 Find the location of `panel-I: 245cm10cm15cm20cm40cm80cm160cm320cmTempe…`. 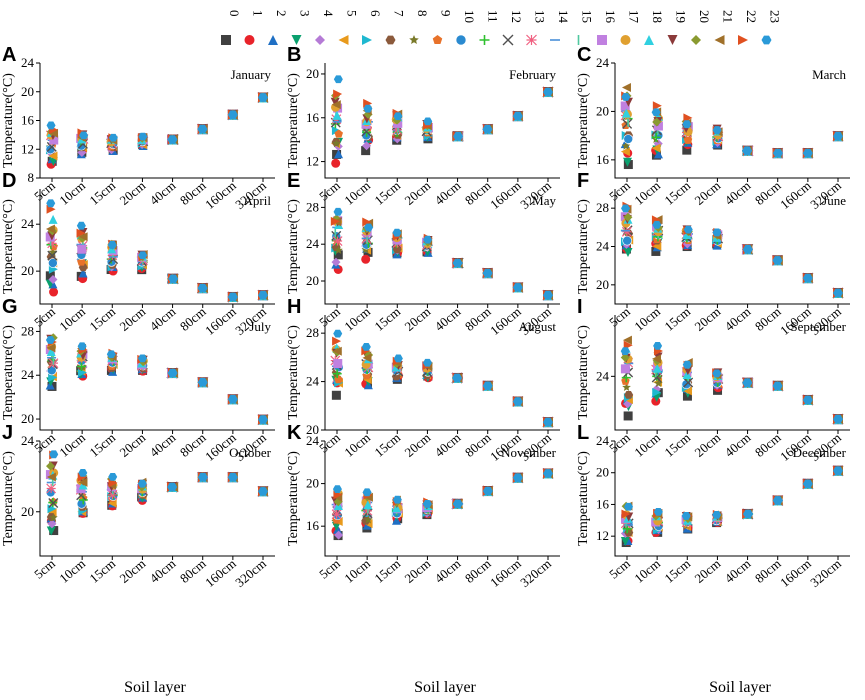

panel-I: 245cm10cm15cm20cm40cm80cm160cm320cmTempe… is located at coordinates (713, 380).